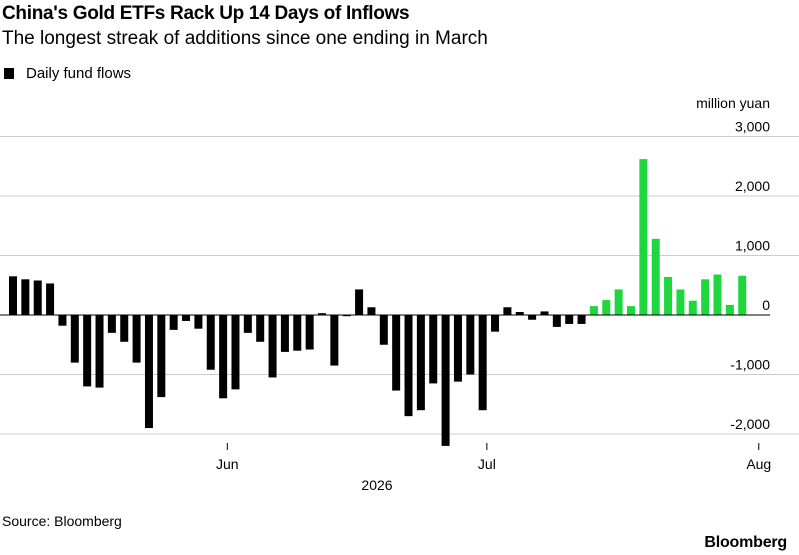 Image resolution: width=799 pixels, height=555 pixels. What do you see at coordinates (376, 485) in the screenshot?
I see `year-label: 2026` at bounding box center [376, 485].